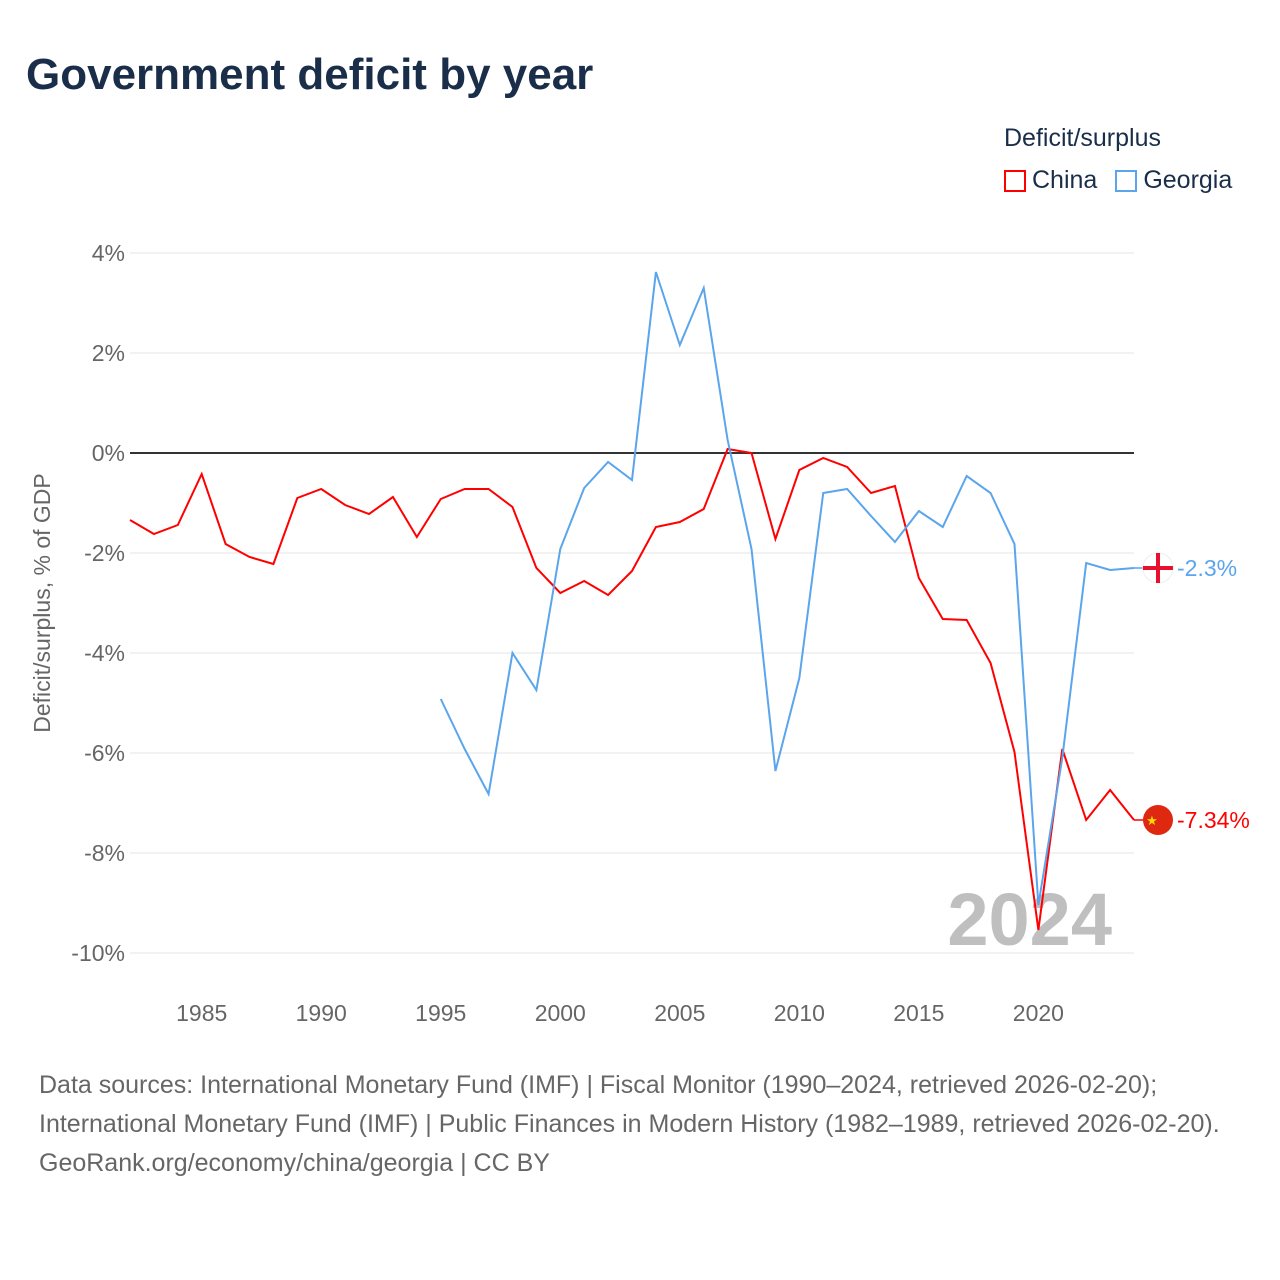 This screenshot has width=1280, height=1280. Describe the element at coordinates (1188, 180) in the screenshot. I see `legend-label-georgia: Georgia` at that location.